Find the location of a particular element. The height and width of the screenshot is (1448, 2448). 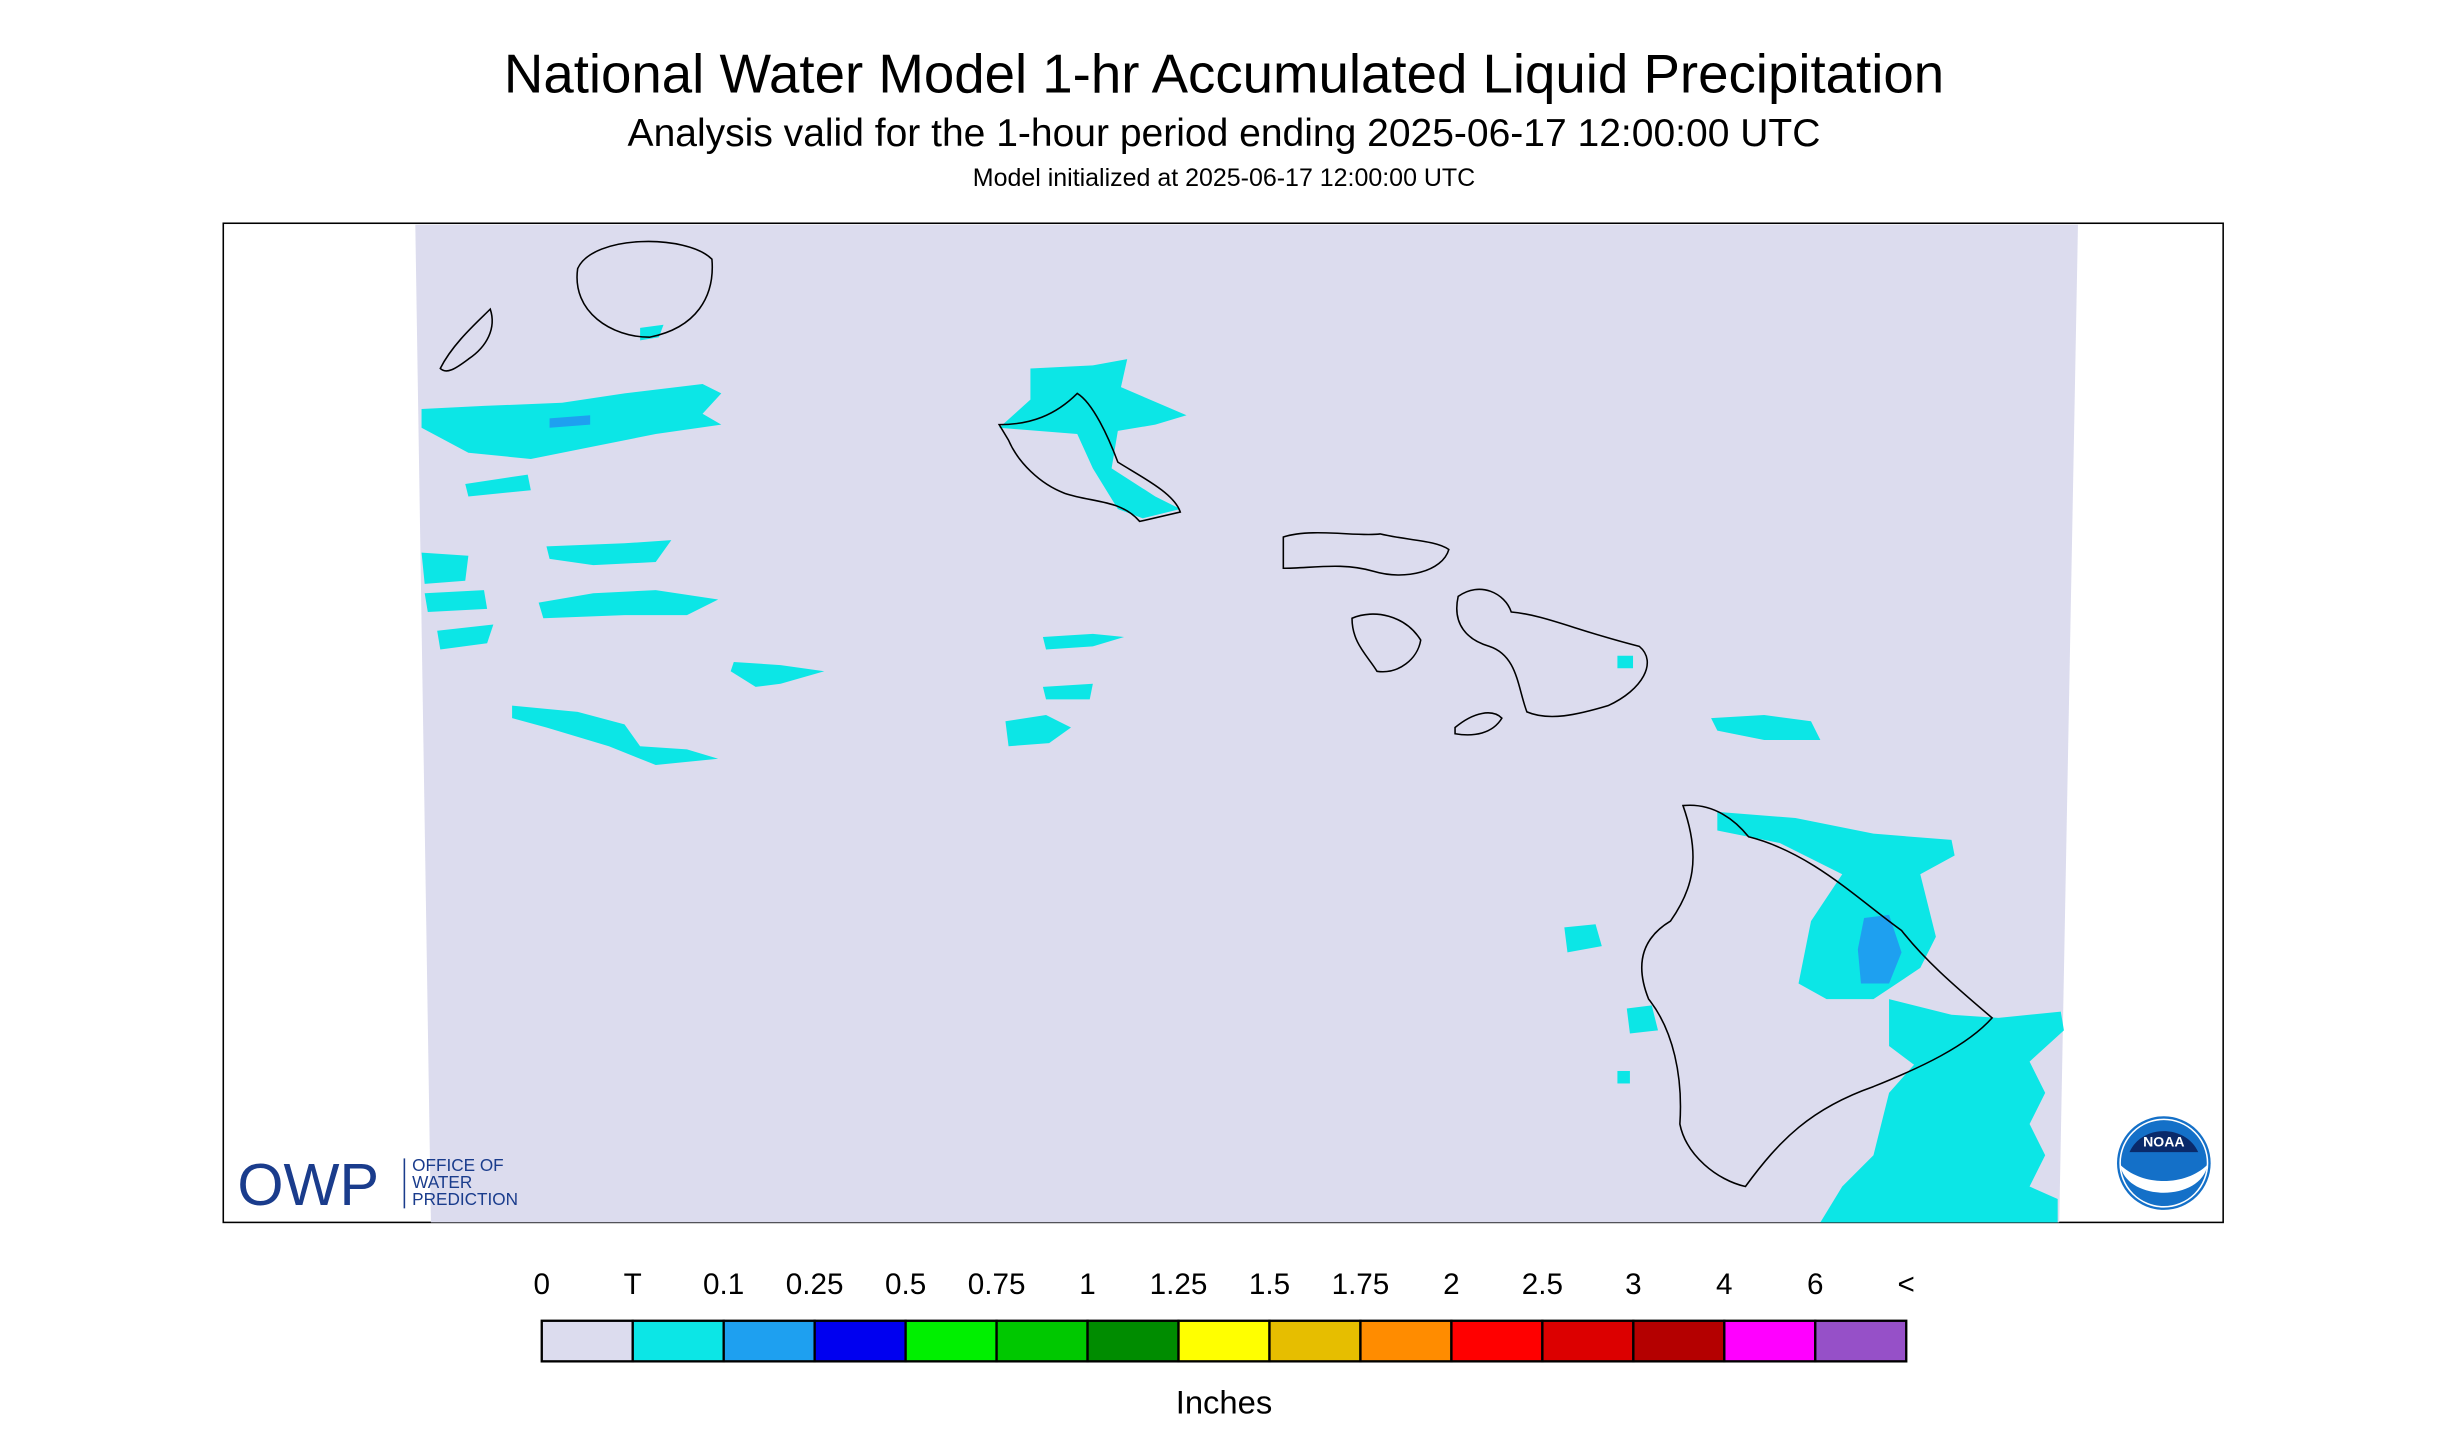

legend-label: < is located at coordinates (1906, 1284).